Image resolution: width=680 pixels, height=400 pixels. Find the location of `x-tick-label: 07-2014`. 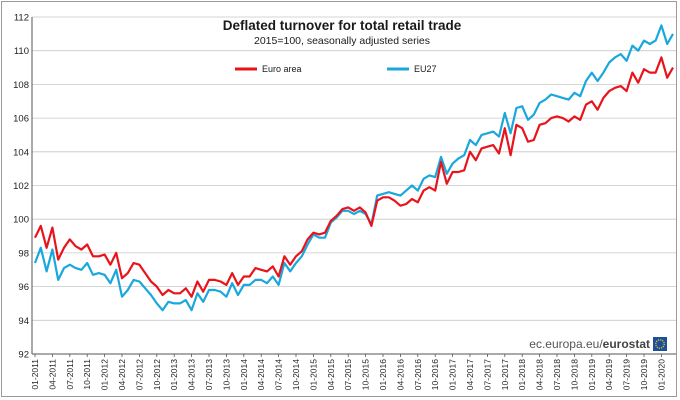

x-tick-label: 07-2014 is located at coordinates (279, 374).